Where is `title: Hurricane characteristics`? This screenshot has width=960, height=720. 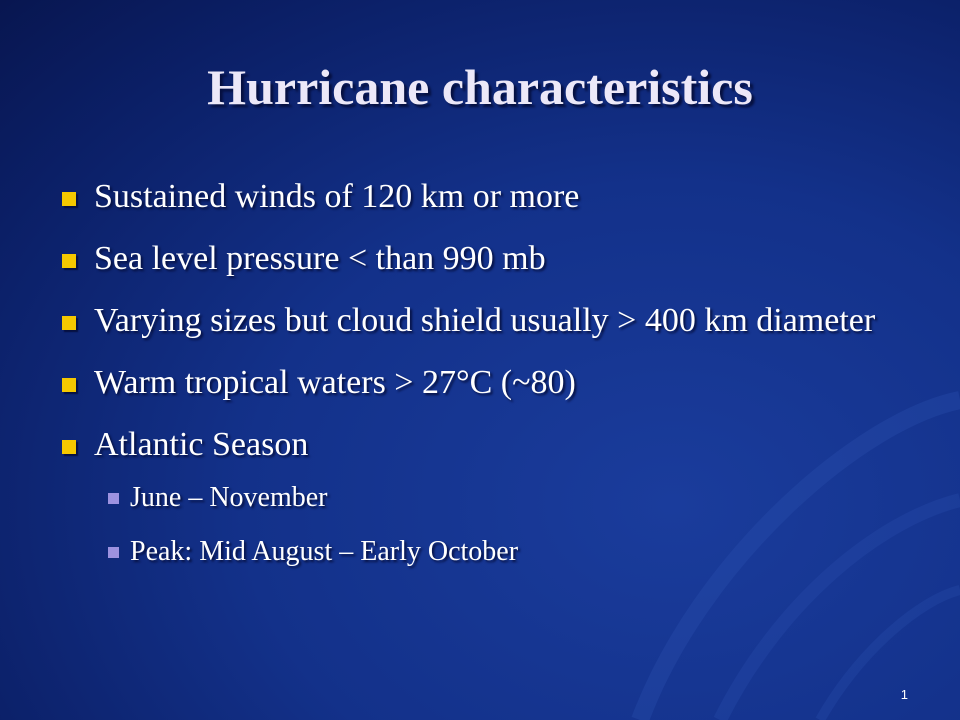 title: Hurricane characteristics is located at coordinates (480, 87).